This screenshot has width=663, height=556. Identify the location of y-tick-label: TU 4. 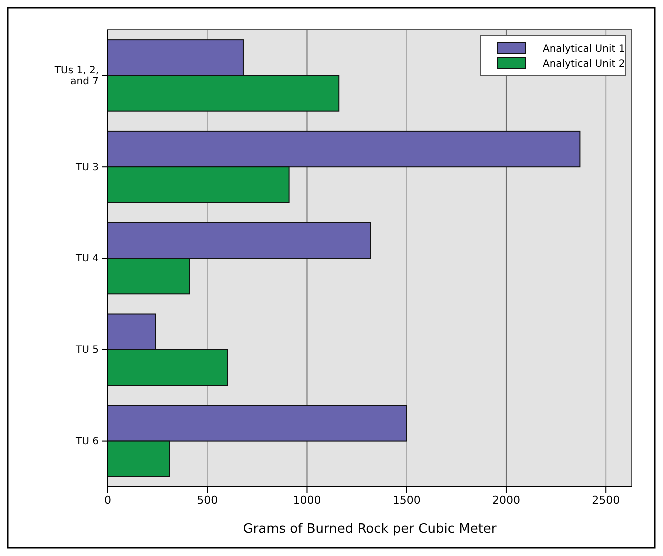
(87, 259).